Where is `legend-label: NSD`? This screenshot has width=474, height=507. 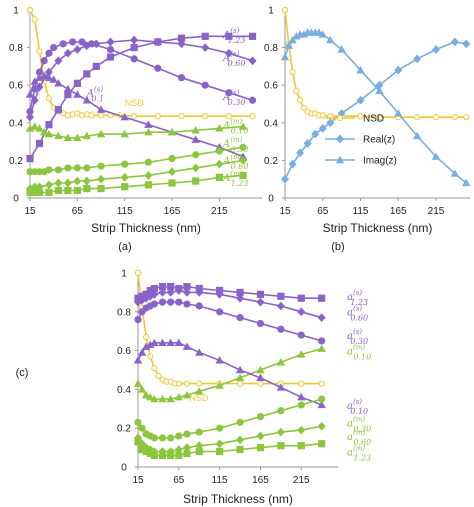
legend-label: NSD is located at coordinates (373, 119).